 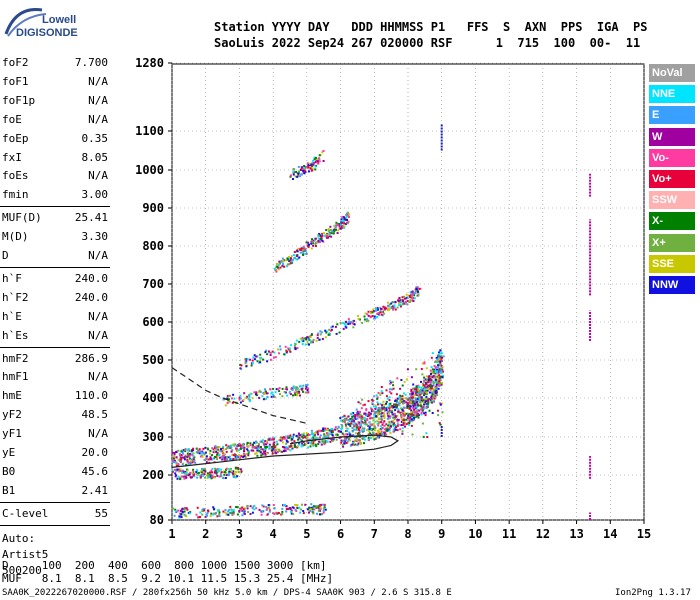 What do you see at coordinates (91, 62) in the screenshot?
I see `param-value: 7.700` at bounding box center [91, 62].